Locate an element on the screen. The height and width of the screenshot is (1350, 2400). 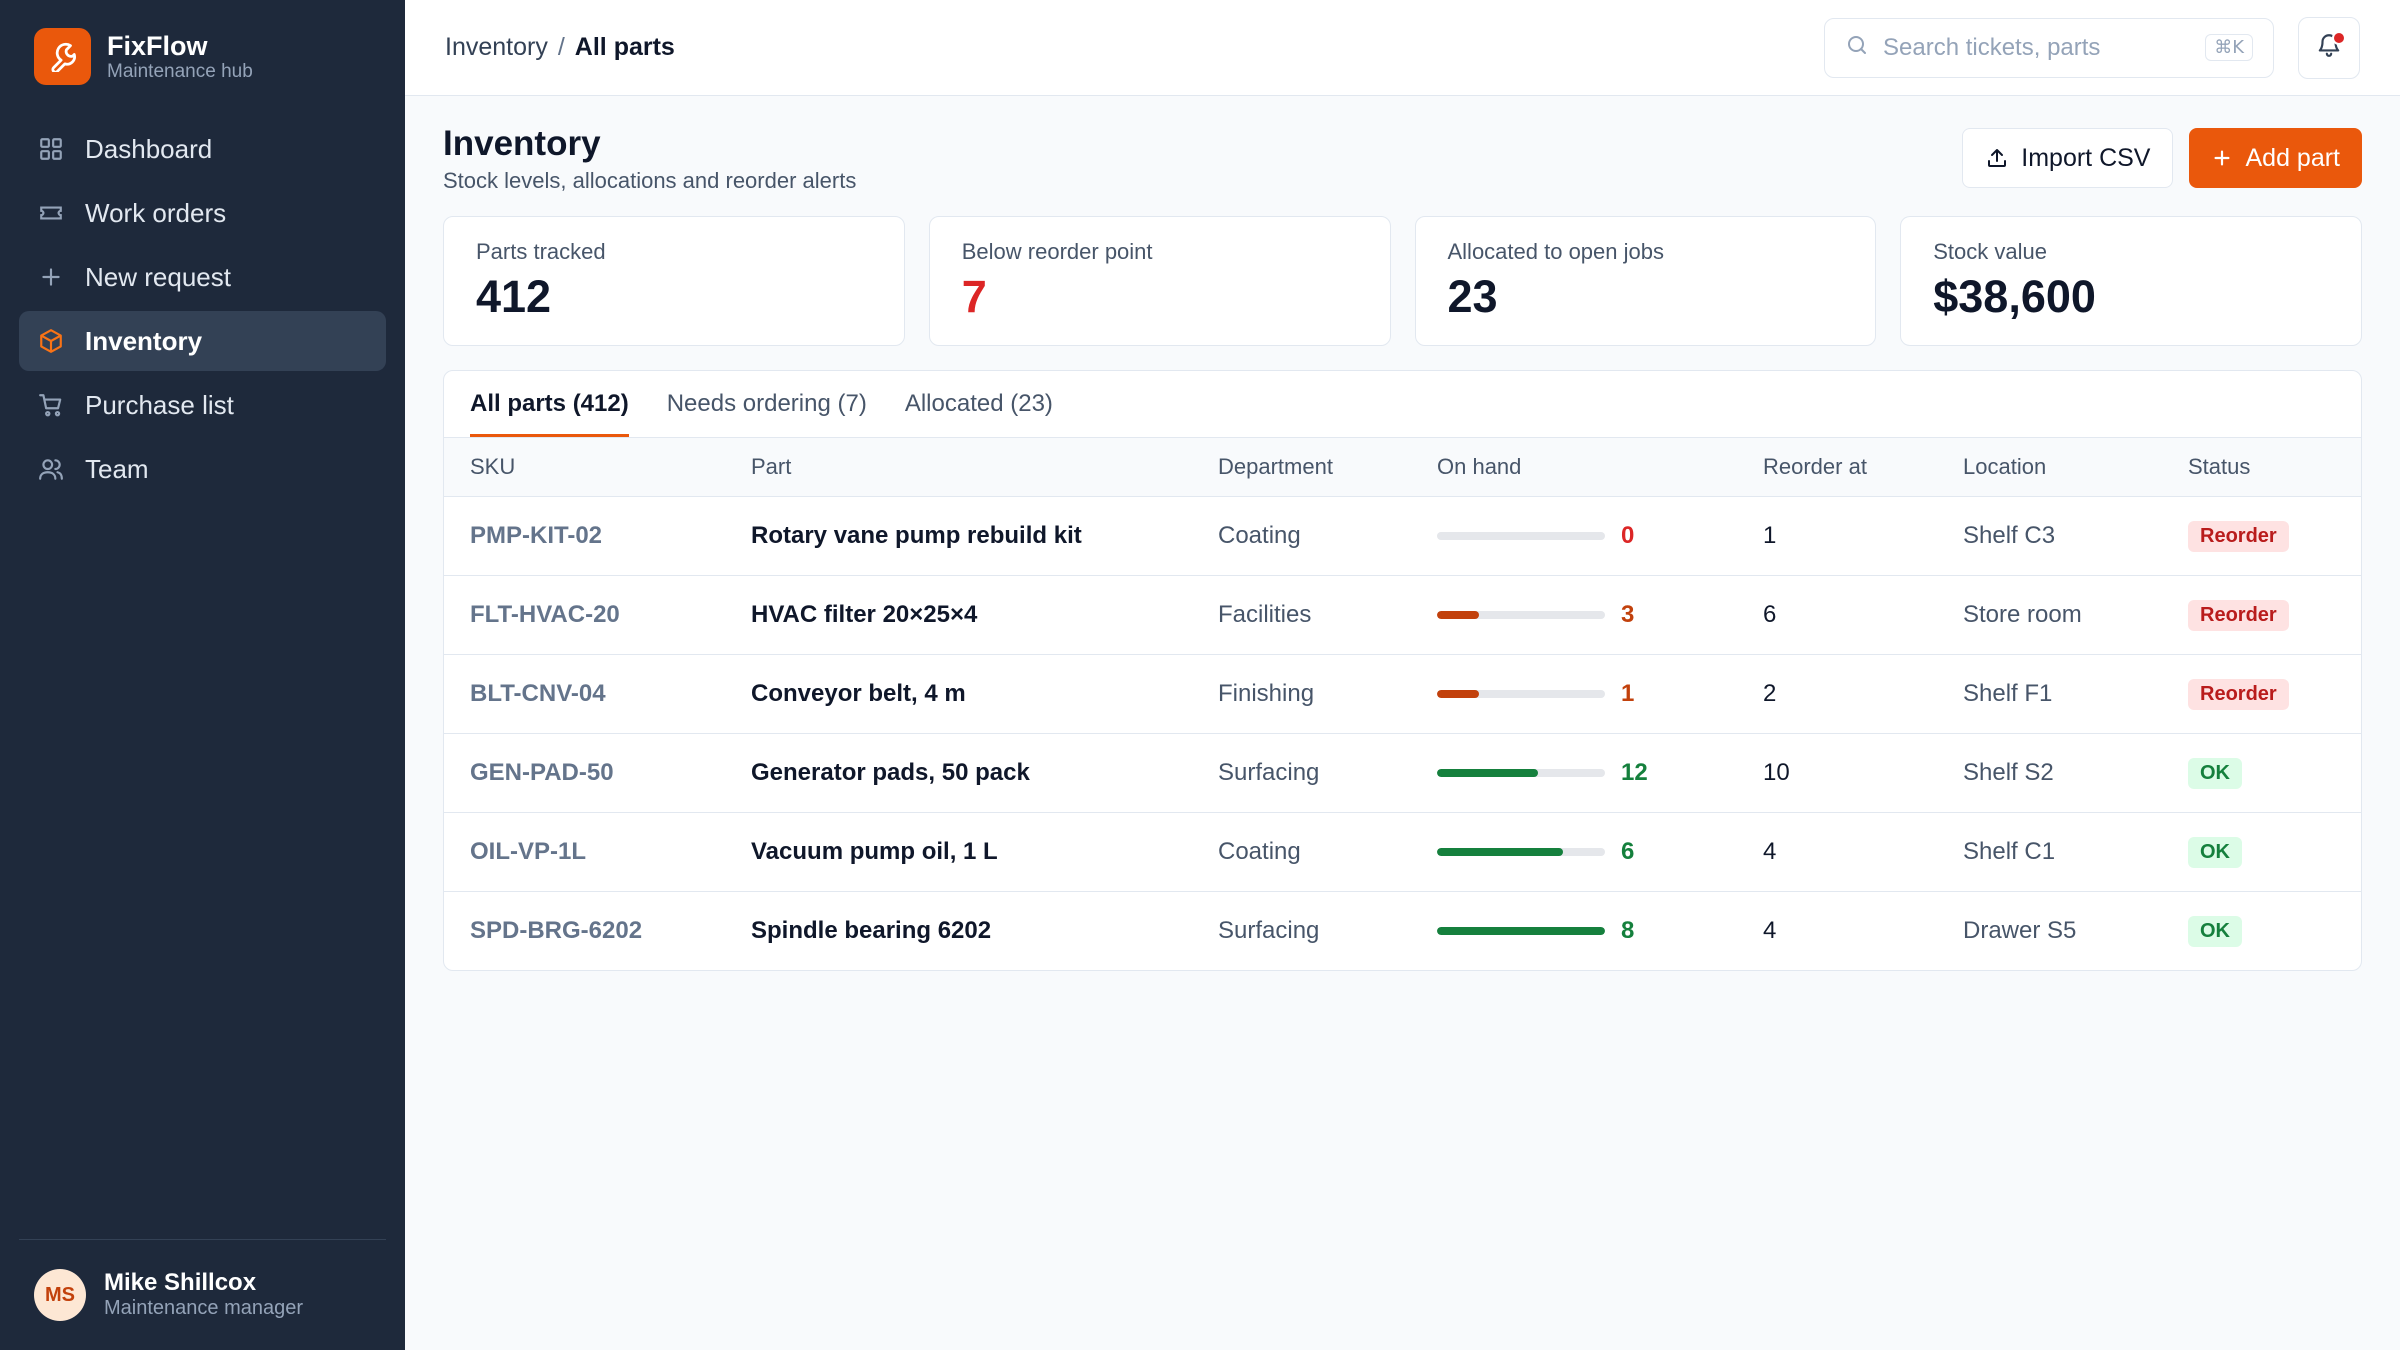
column-header-department: Department is located at coordinates (1301, 467).